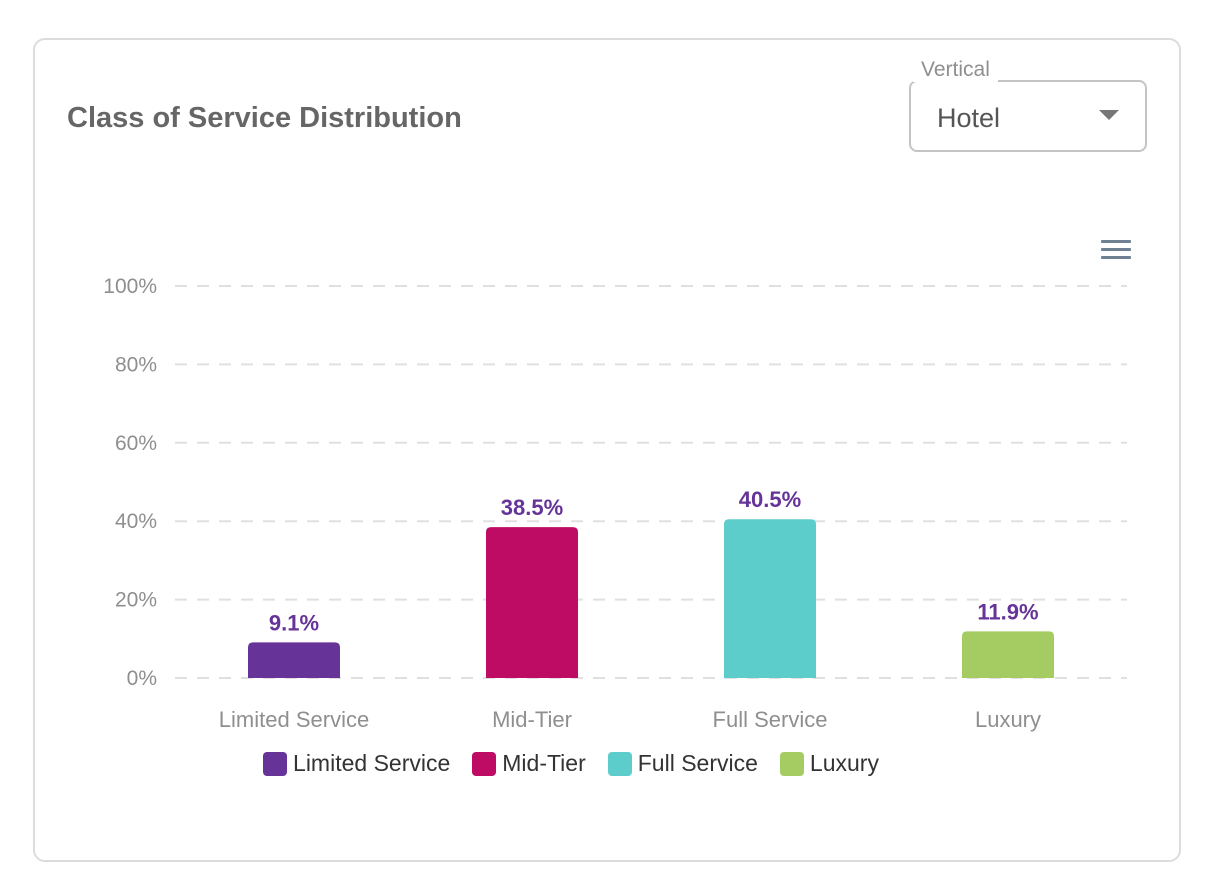 The height and width of the screenshot is (890, 1216). What do you see at coordinates (130, 482) in the screenshot?
I see `y-axis-ticks: 0% 20% 40% 60% 80% 100%` at bounding box center [130, 482].